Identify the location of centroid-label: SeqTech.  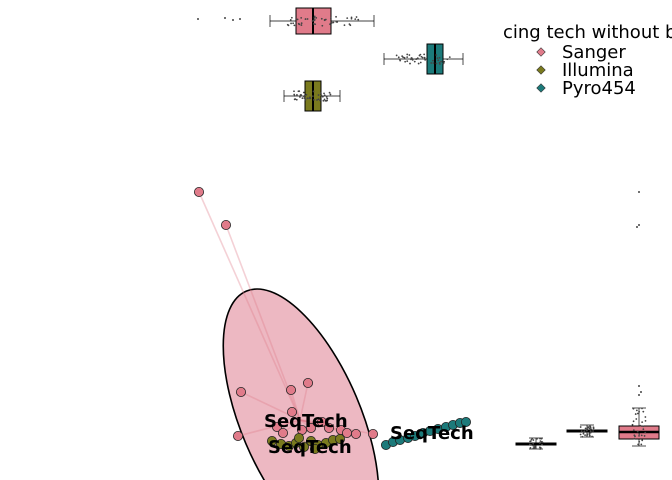
(306, 421).